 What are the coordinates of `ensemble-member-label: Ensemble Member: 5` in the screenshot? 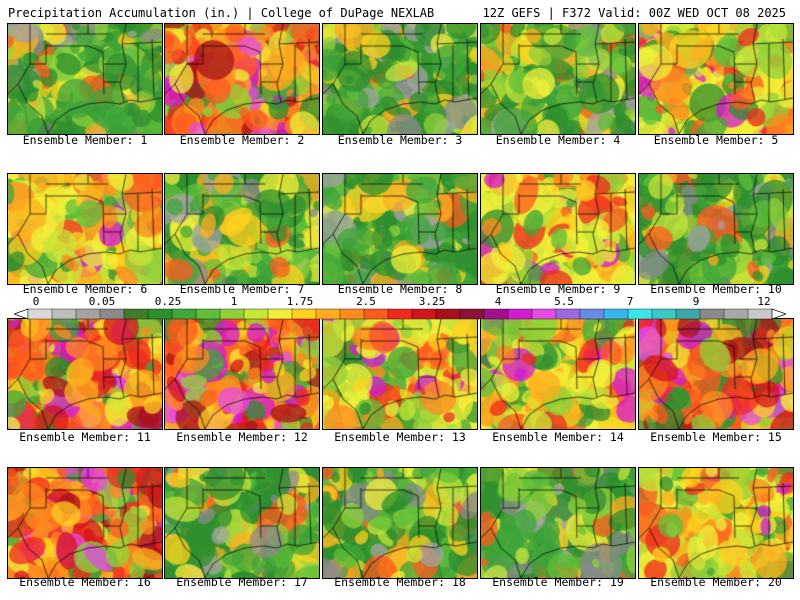 It's located at (716, 140).